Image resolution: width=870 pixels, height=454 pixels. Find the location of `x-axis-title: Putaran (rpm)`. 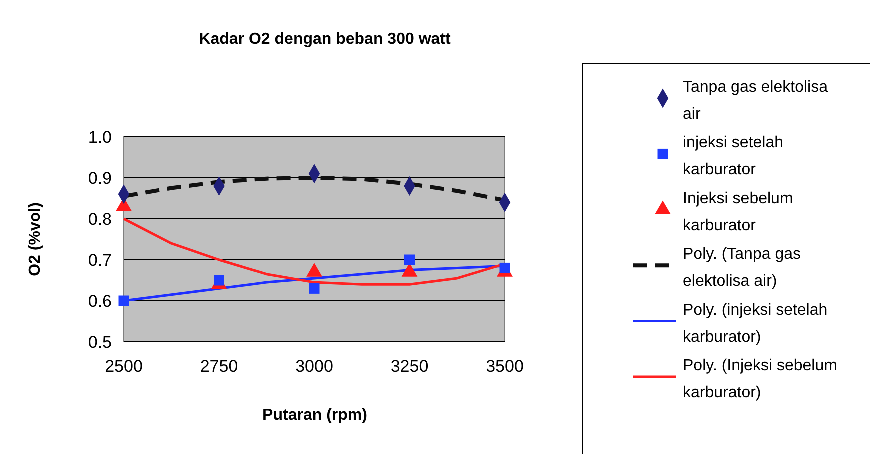

x-axis-title: Putaran (rpm) is located at coordinates (315, 415).